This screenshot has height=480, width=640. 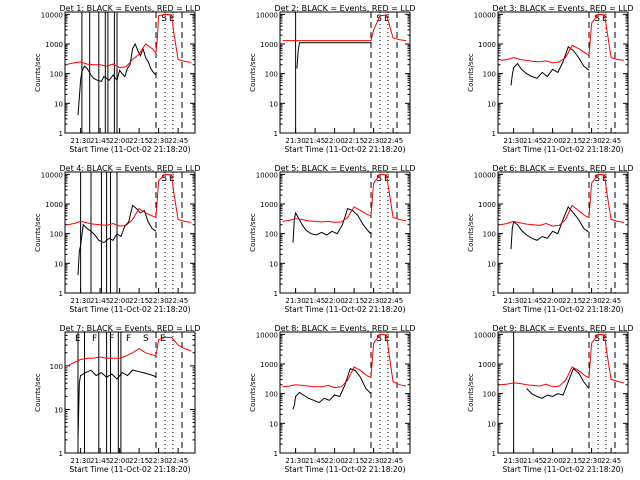 I want to click on chart-title: Det 6: BLACK = Events, RED = LLD, so click(x=563, y=168).